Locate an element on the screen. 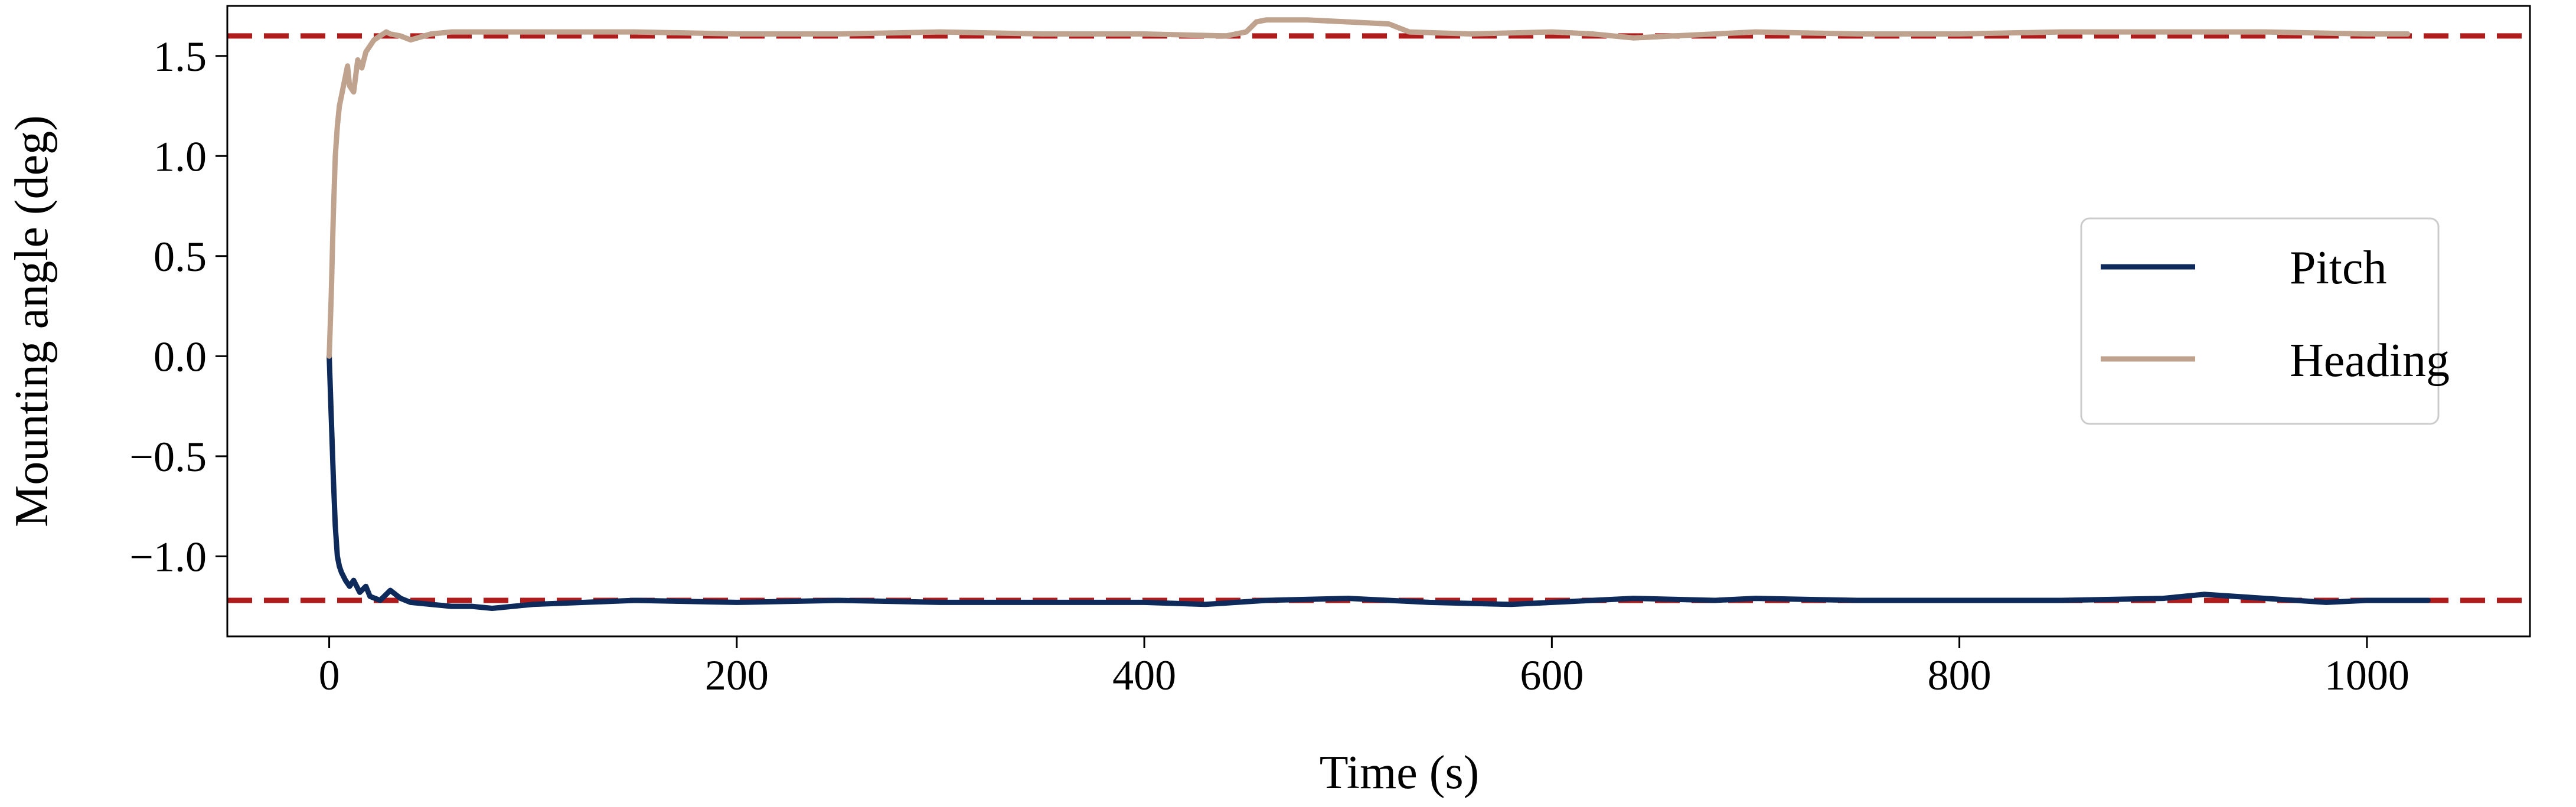 The width and height of the screenshot is (2576, 807). x-tick-label: 200 is located at coordinates (737, 675).